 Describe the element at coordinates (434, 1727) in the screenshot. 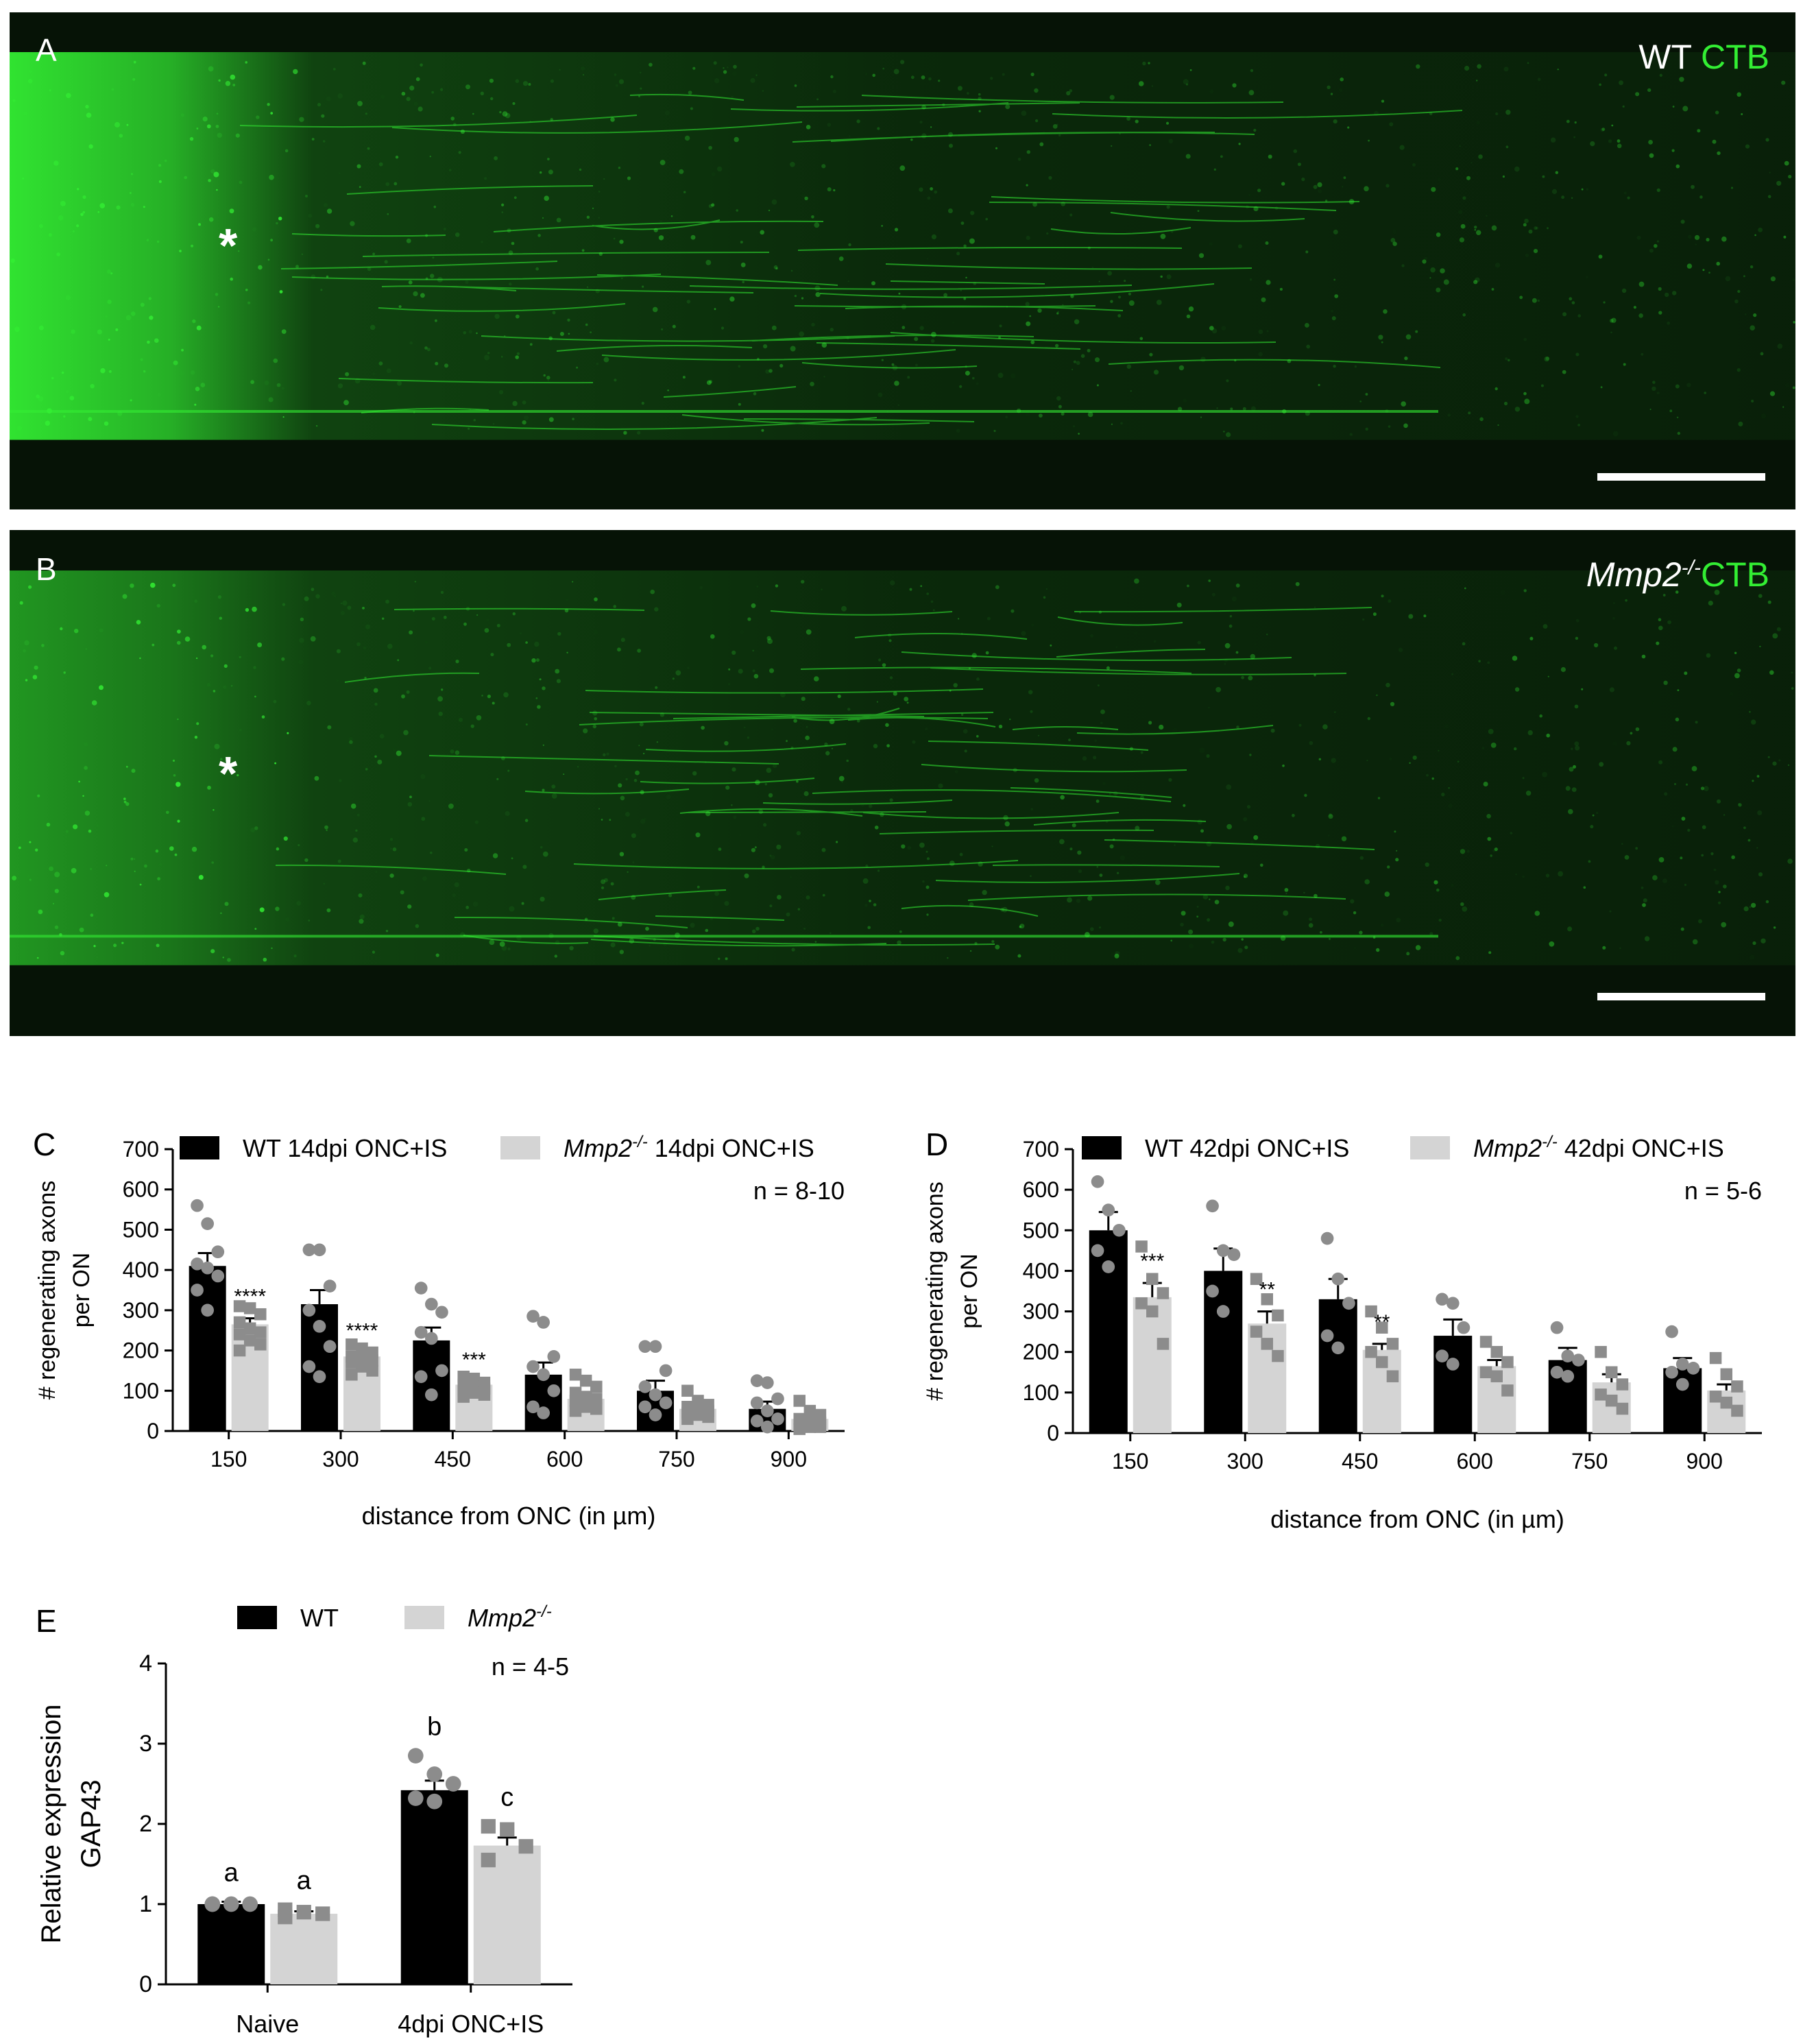

I see `significance-letter: b` at that location.